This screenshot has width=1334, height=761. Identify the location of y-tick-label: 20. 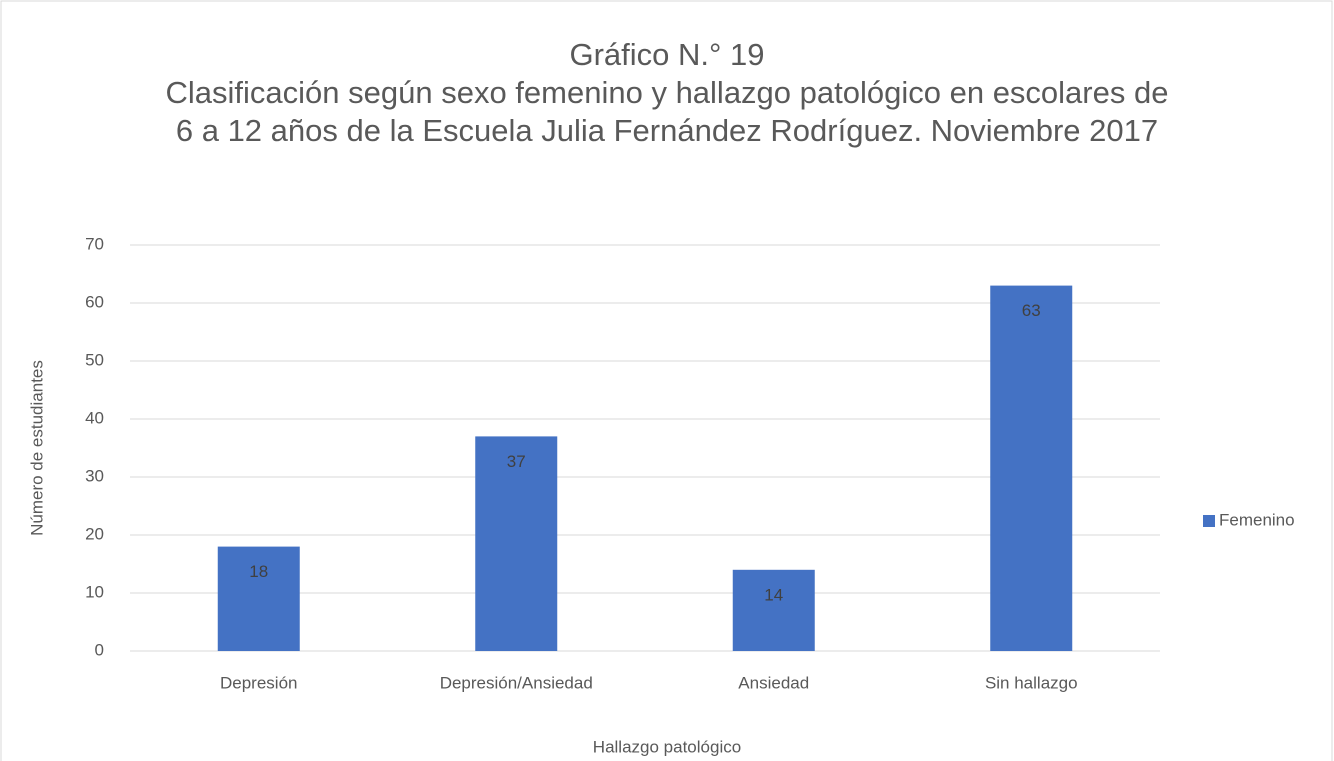
(94, 533).